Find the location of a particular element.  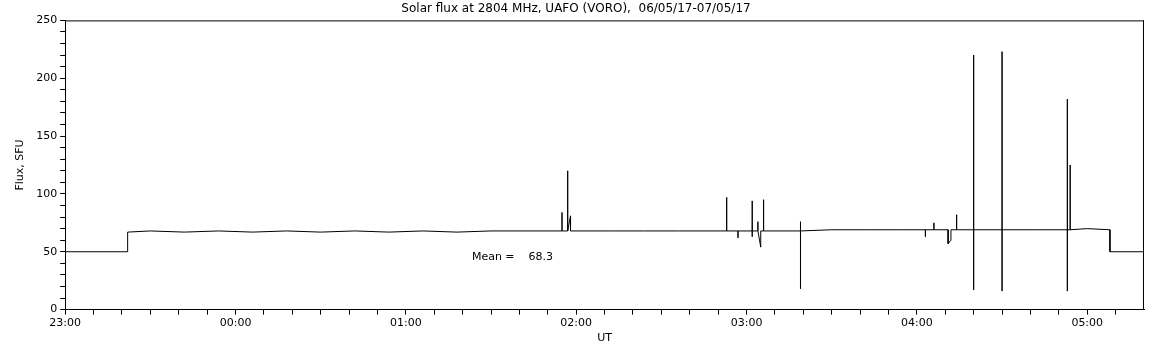

x-tick-label: 23:00 is located at coordinates (65, 323).